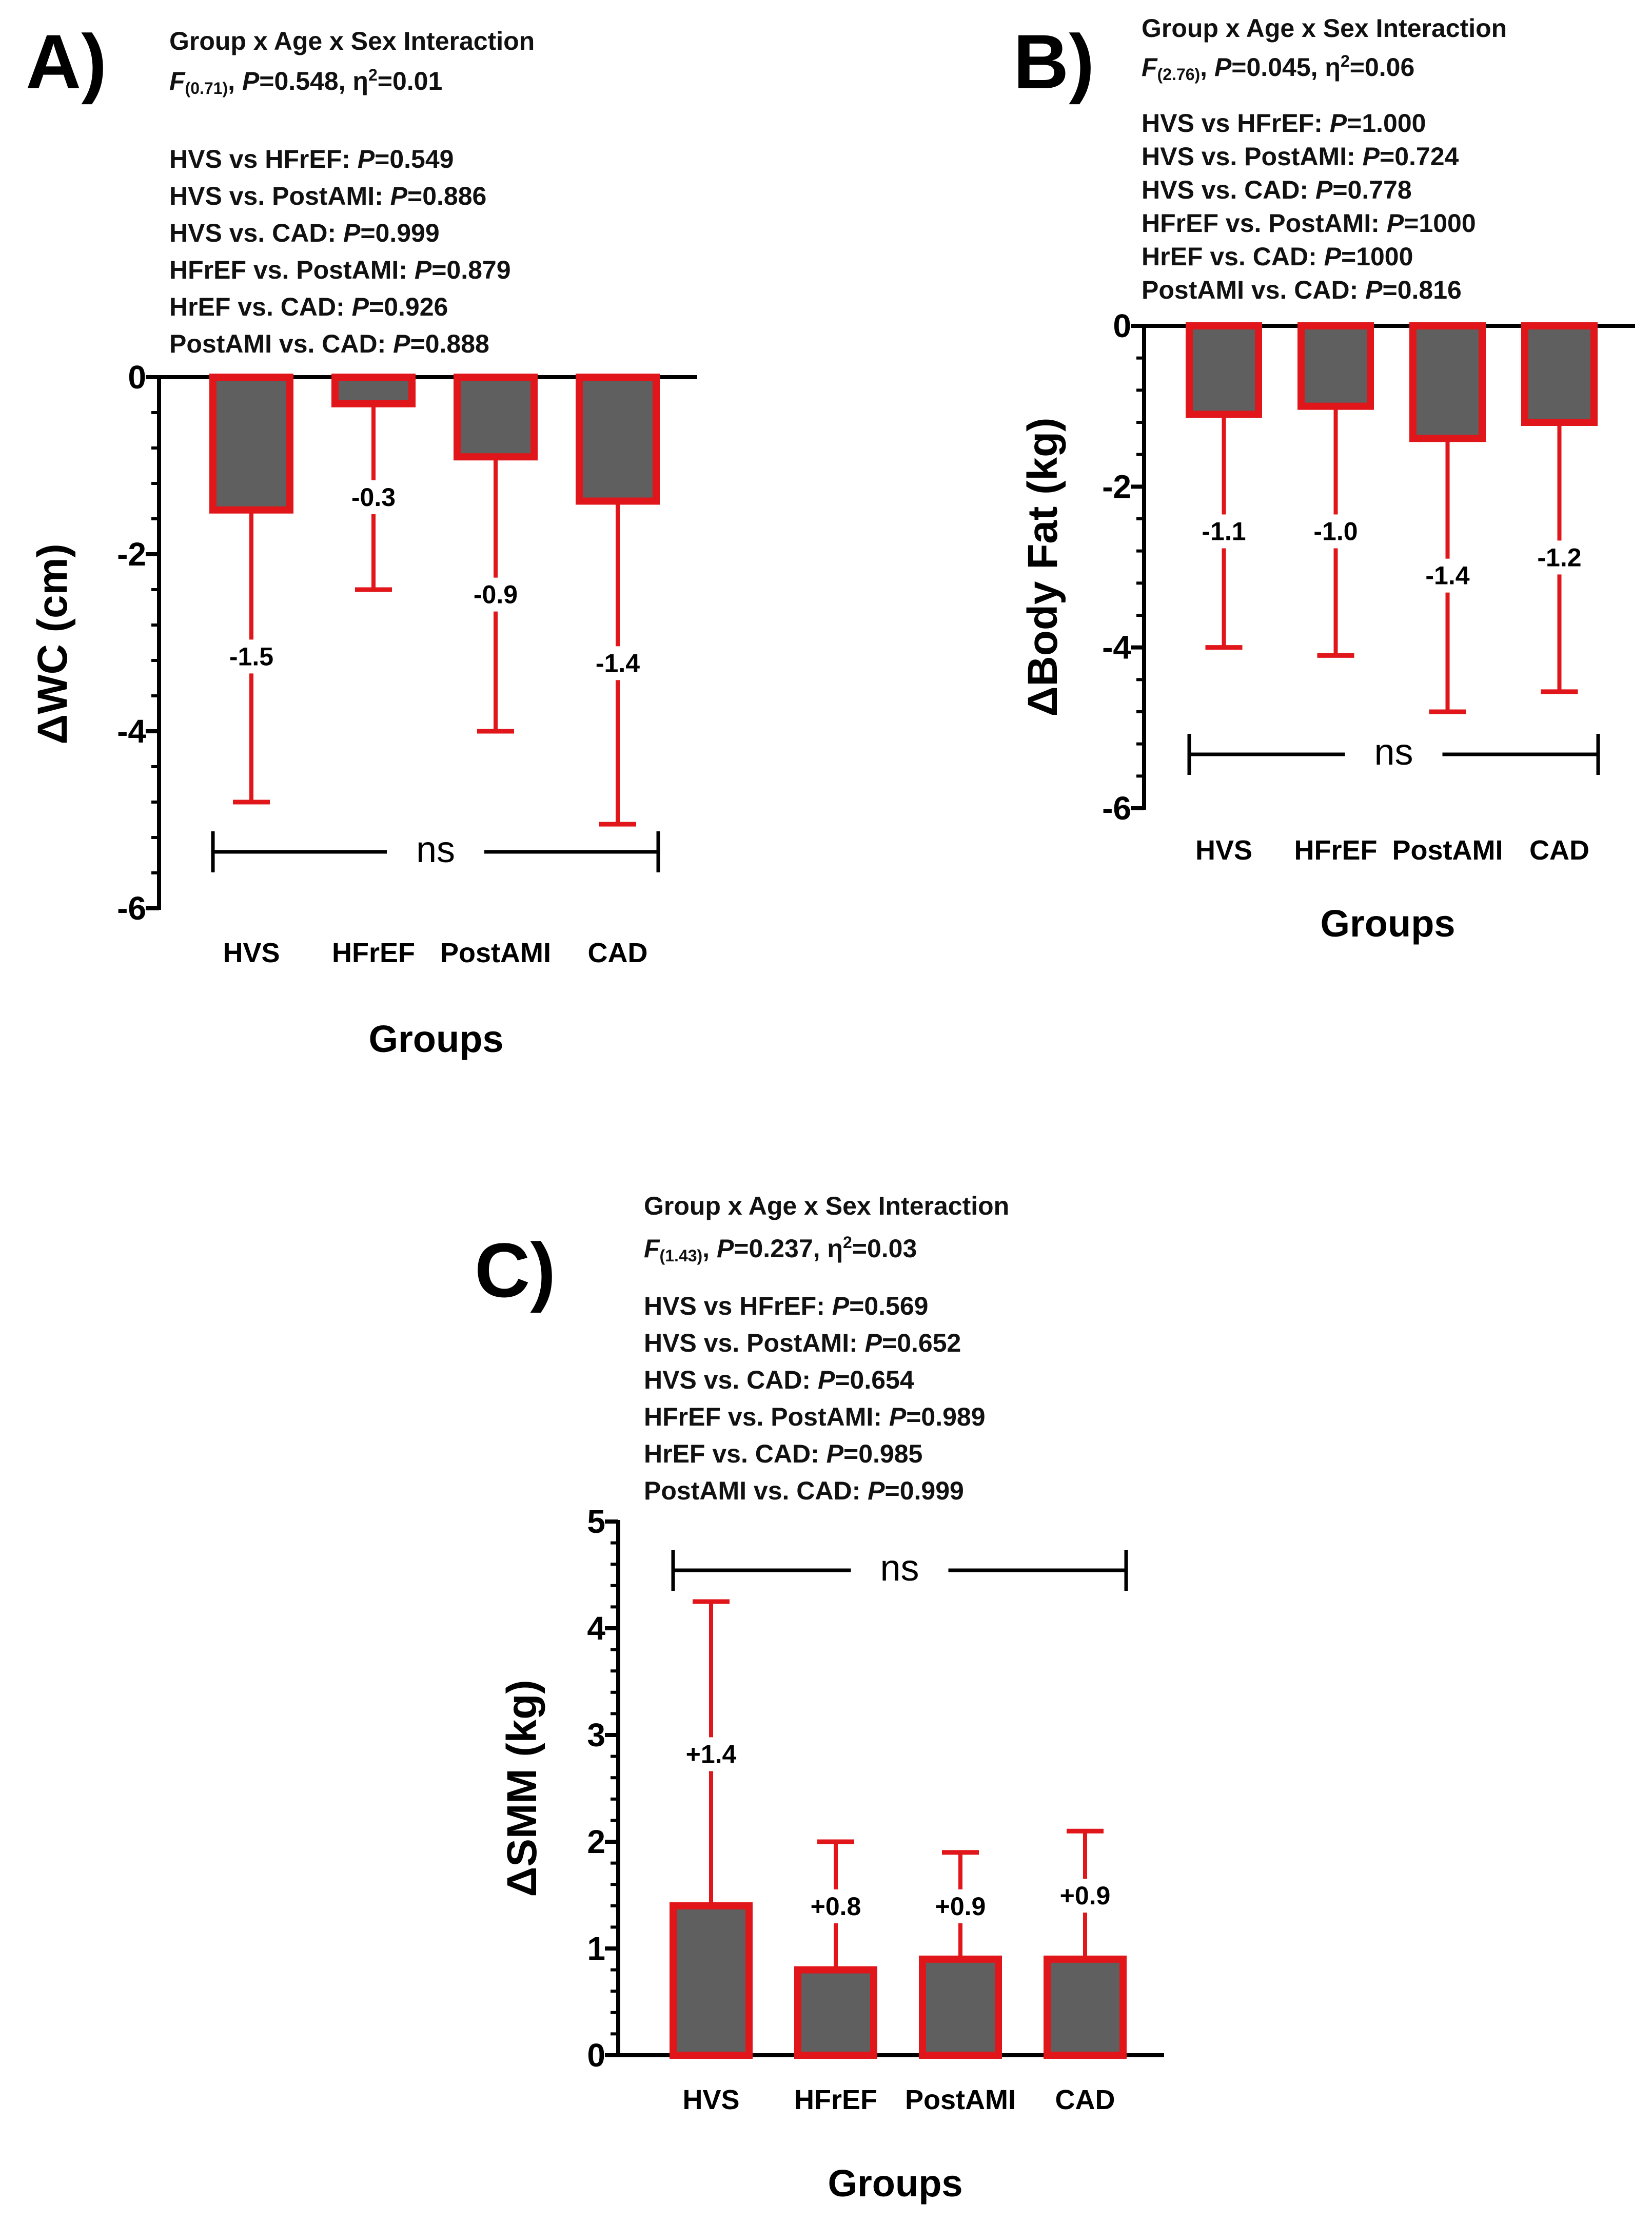  Describe the element at coordinates (596, 1628) in the screenshot. I see `y-tick-label: 4` at that location.